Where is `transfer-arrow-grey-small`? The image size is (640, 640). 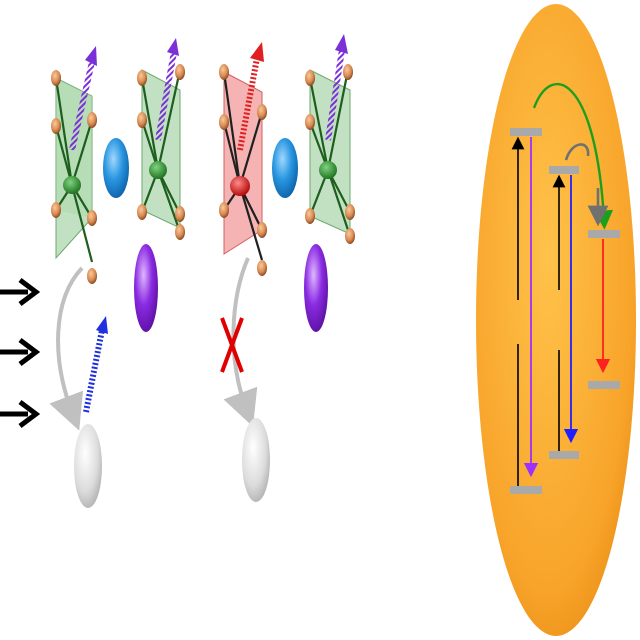 transfer-arrow-grey-small is located at coordinates (577, 152).